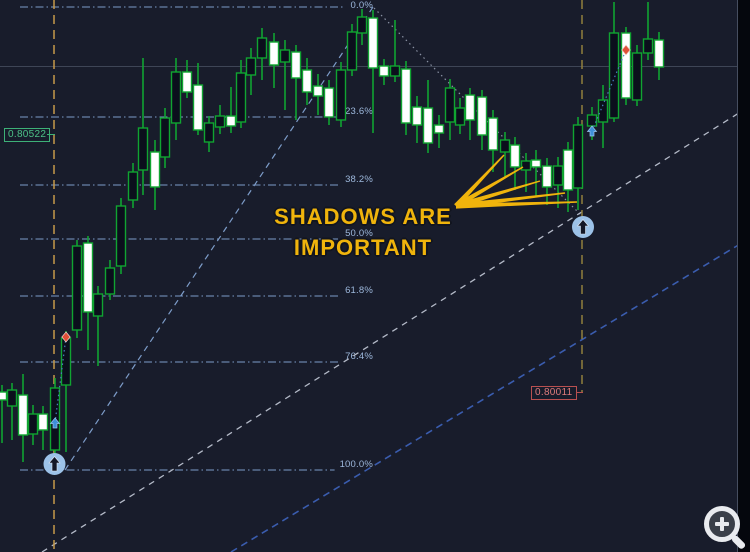  What do you see at coordinates (359, 356) in the screenshot?
I see `fib-level-label: 76.4%` at bounding box center [359, 356].